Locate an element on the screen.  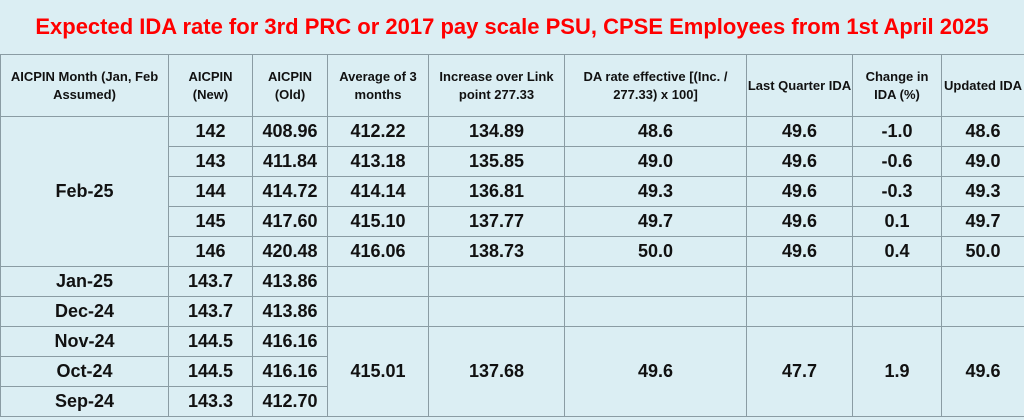
month-cell: Feb-25 is located at coordinates (84, 191).